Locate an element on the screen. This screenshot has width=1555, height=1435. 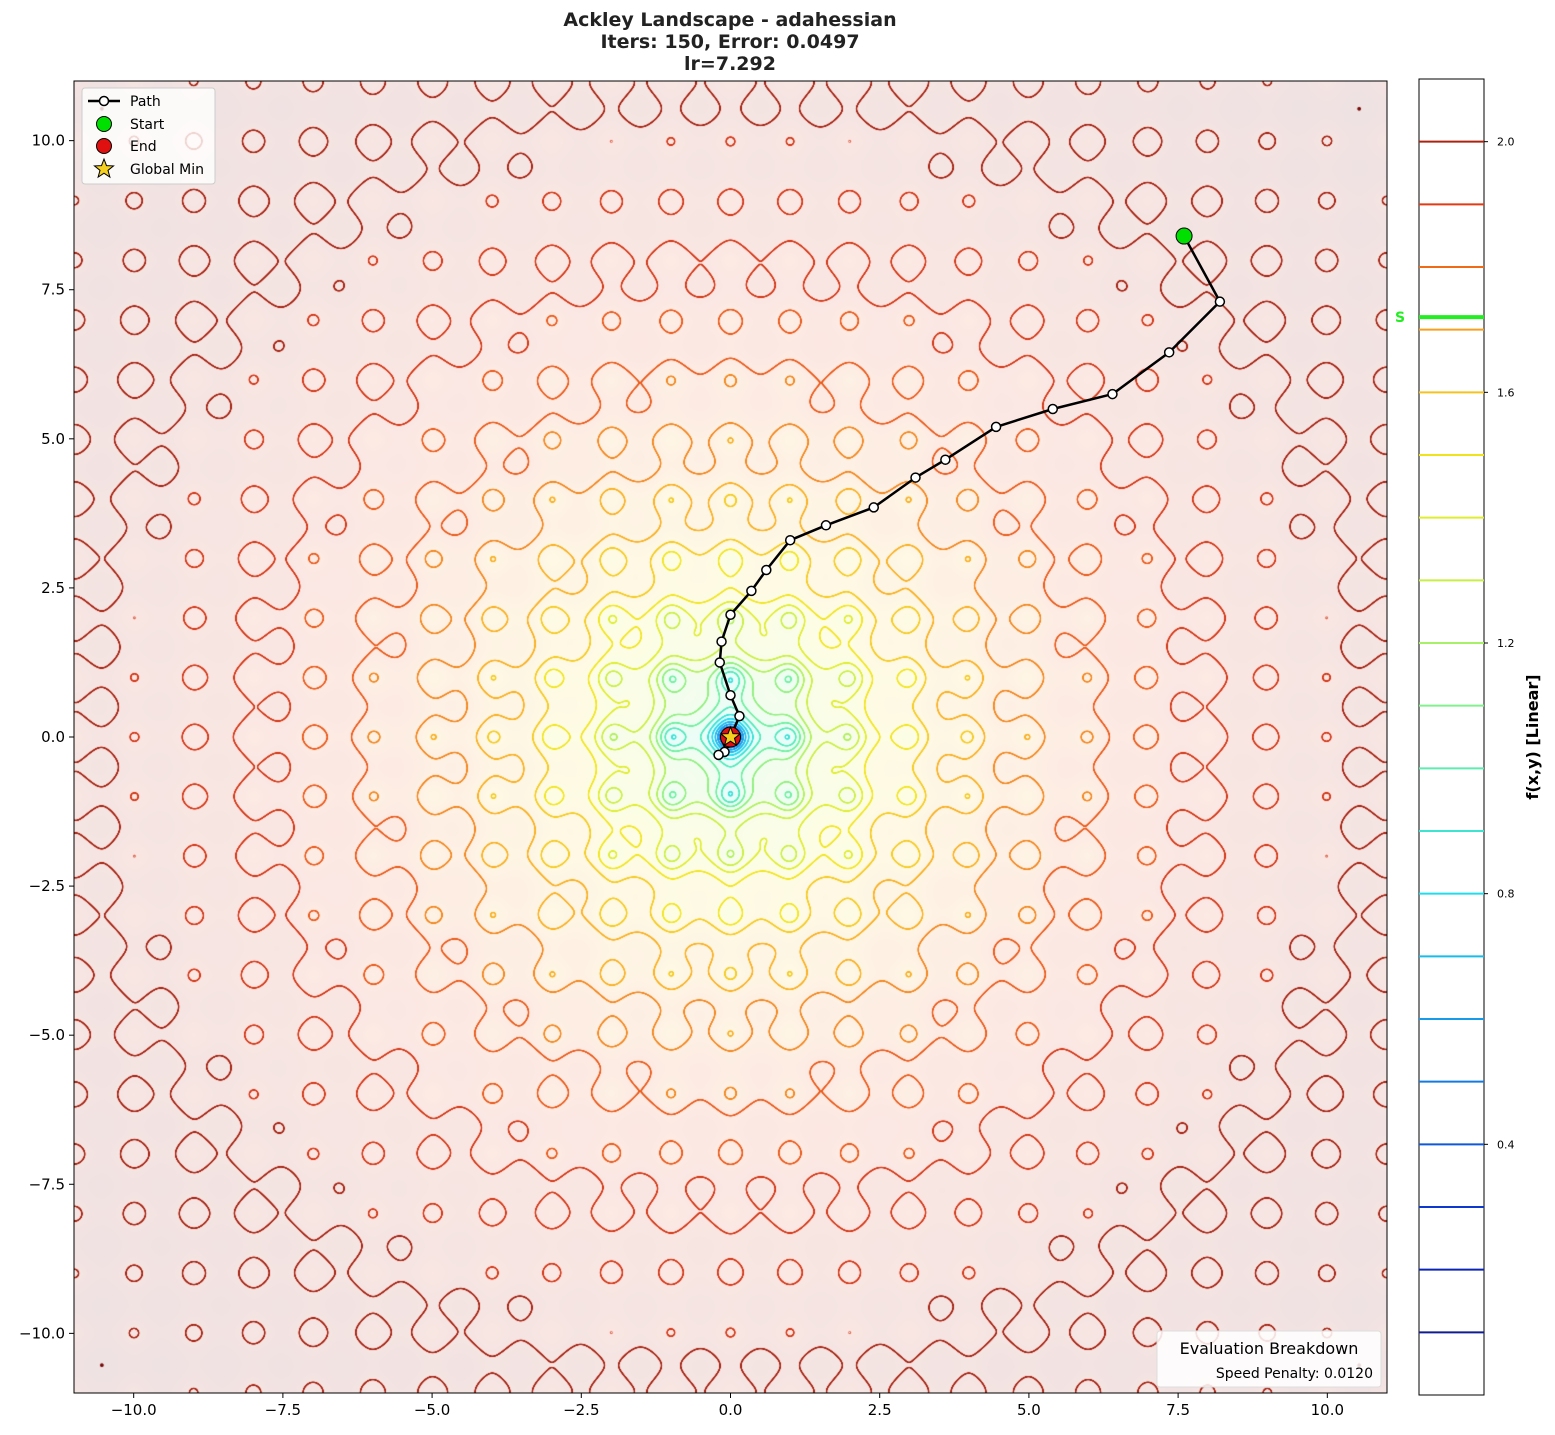
x-tick-label: −7.5 is located at coordinates (283, 1410).